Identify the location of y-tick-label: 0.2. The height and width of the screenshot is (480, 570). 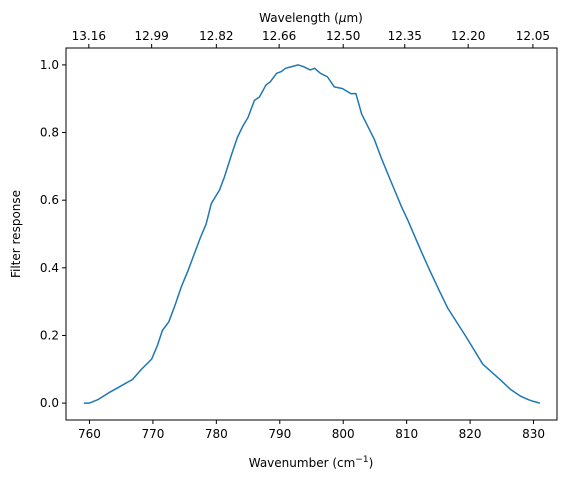
(49, 335).